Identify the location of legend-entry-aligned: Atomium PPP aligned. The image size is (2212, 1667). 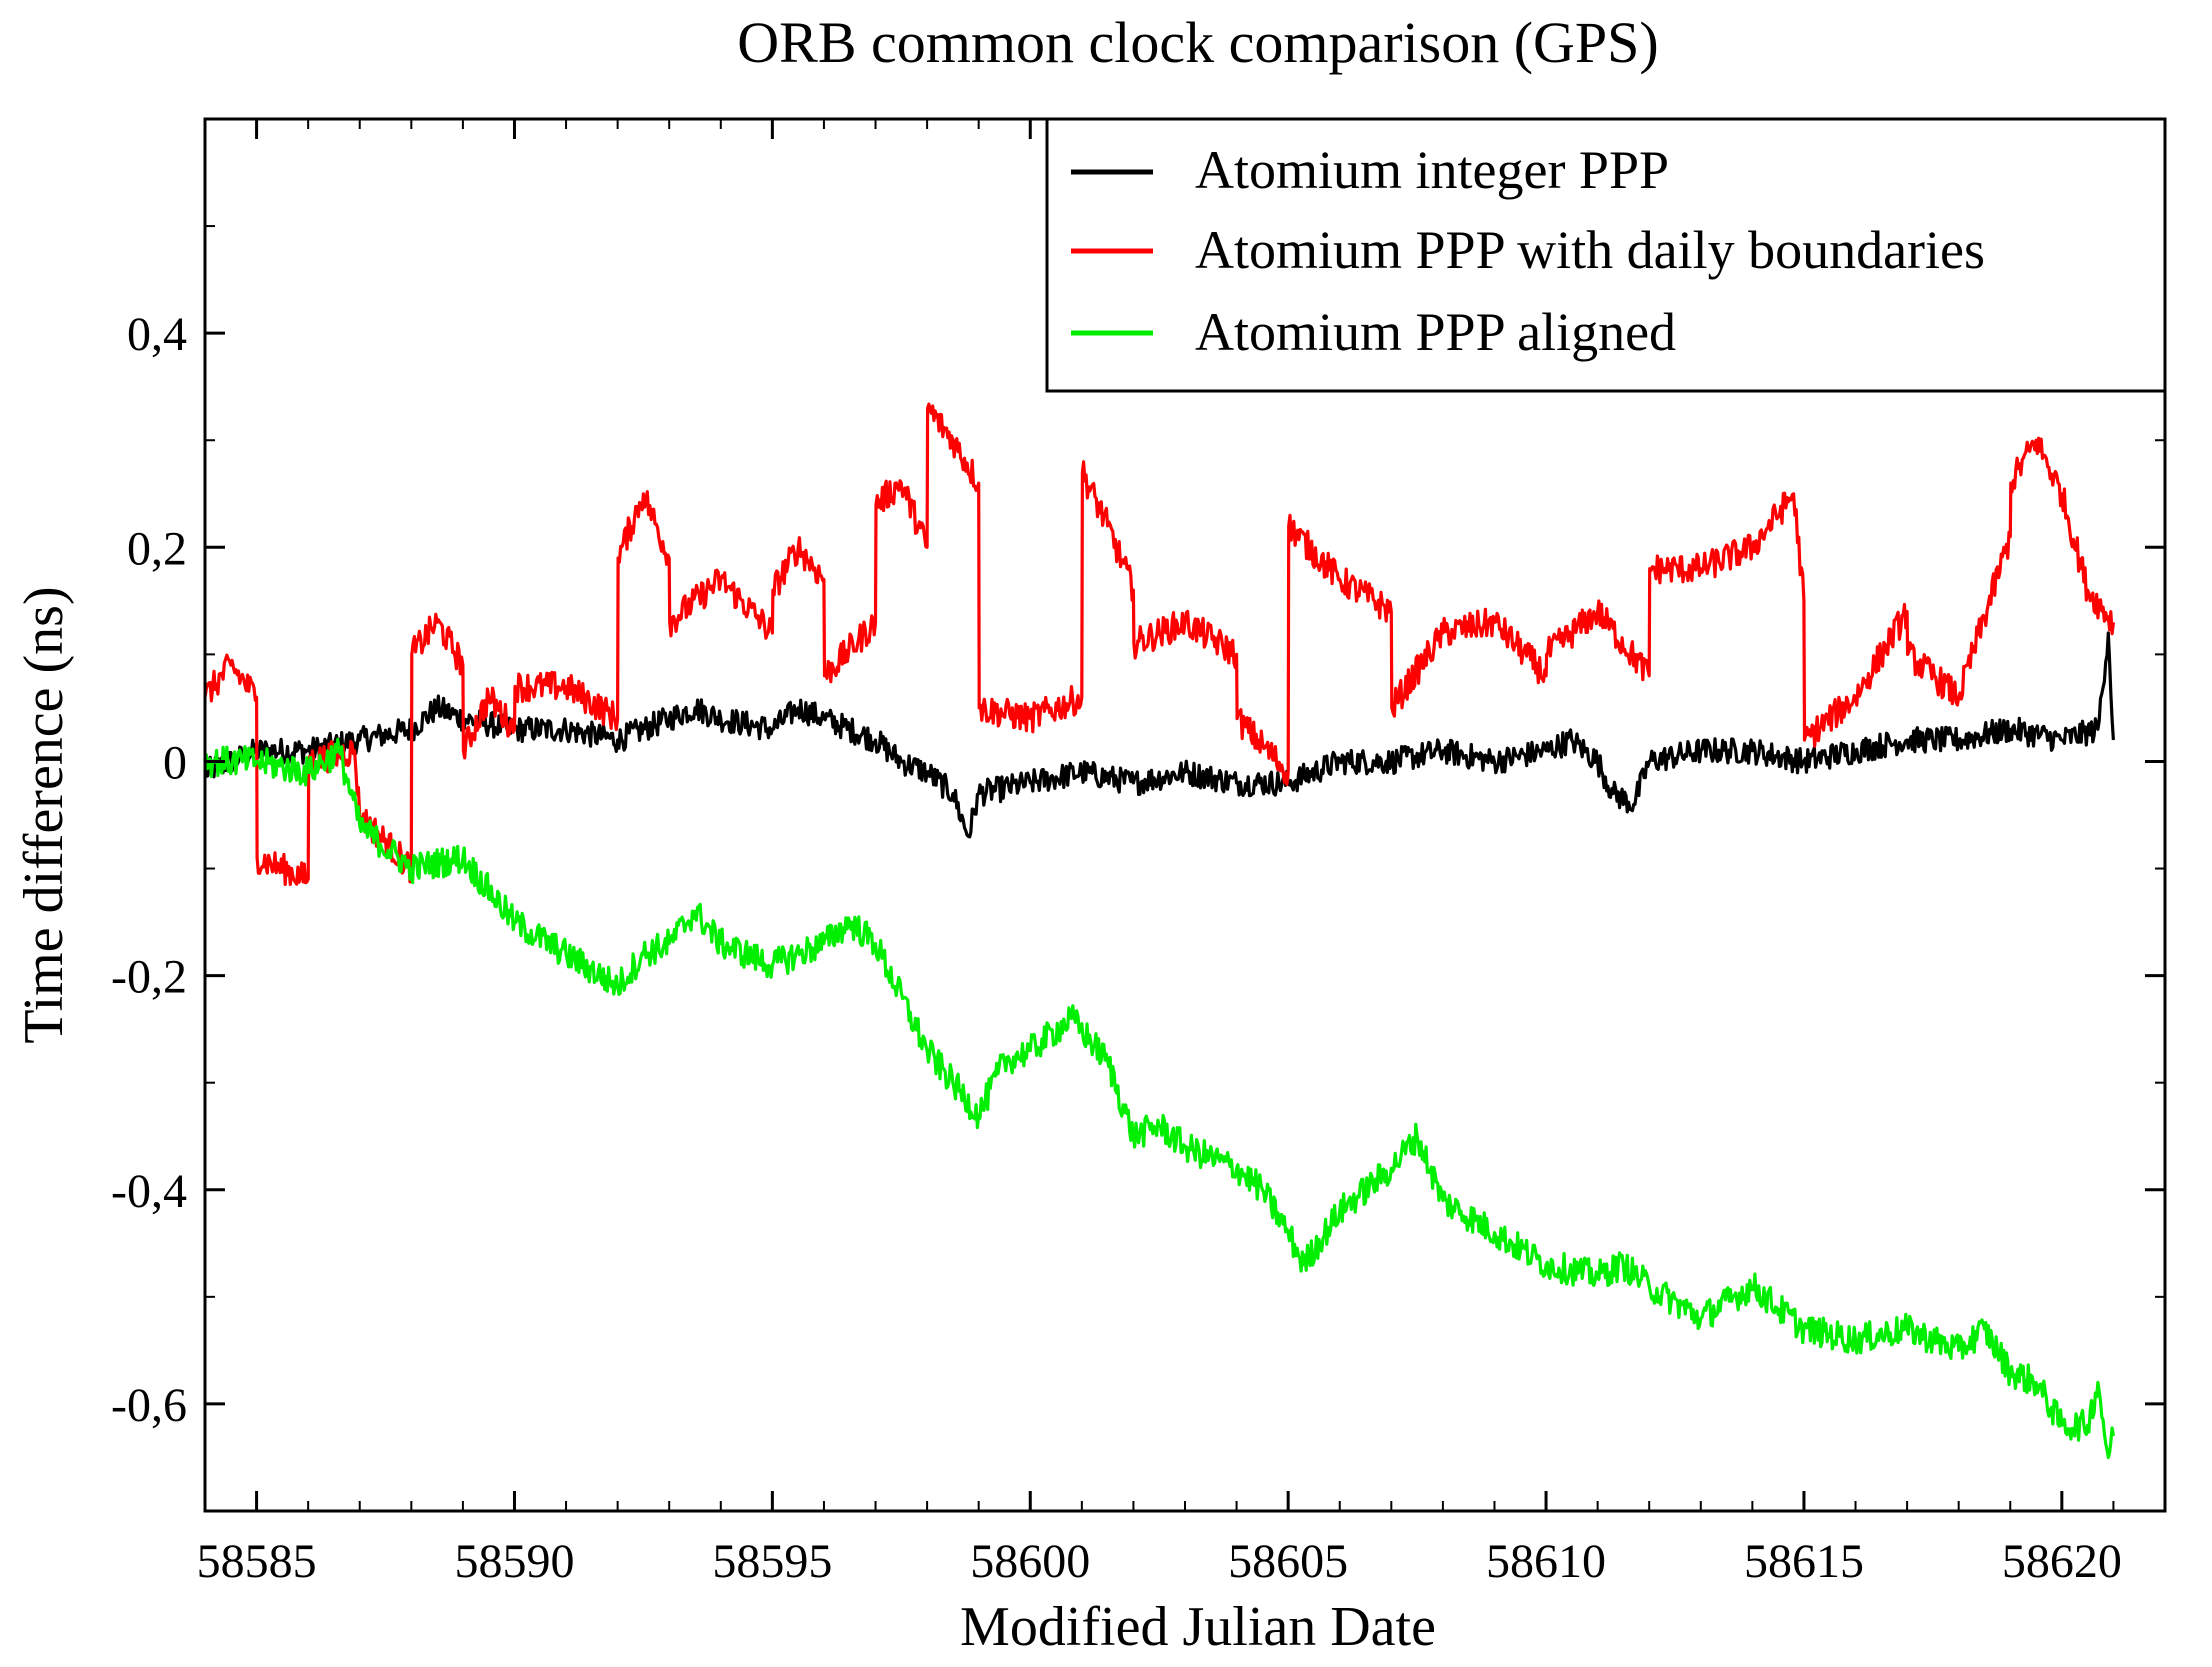
(1373, 332).